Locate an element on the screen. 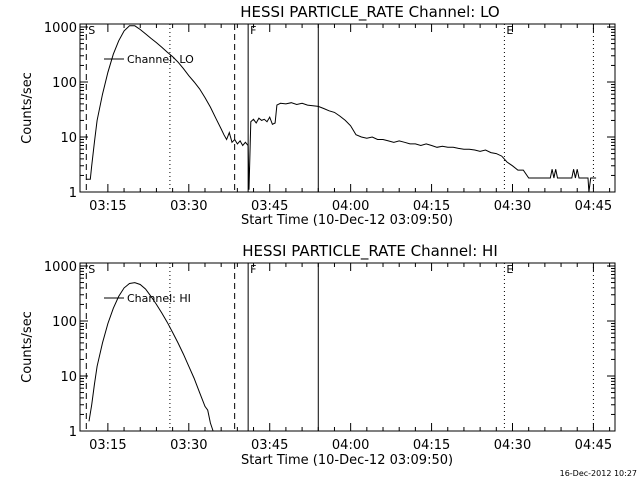 This screenshot has height=480, width=640. legend-label-lo: Channel: LO is located at coordinates (160, 59).